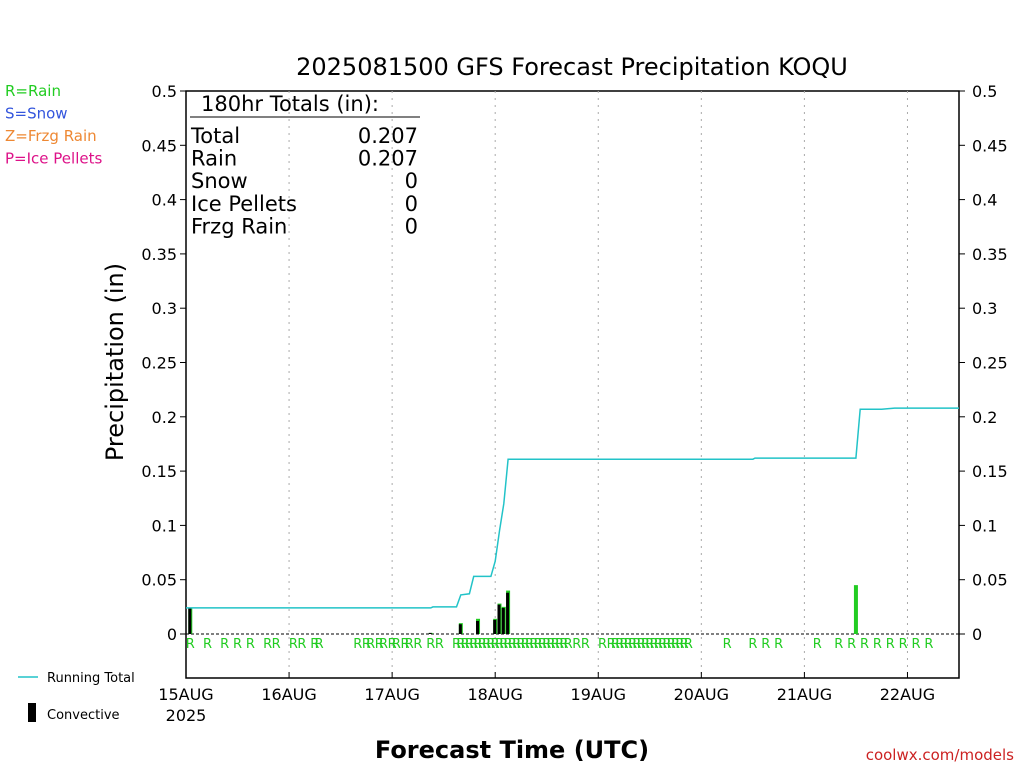  I want to click on totals-row-value: 0.207, so click(388, 159).